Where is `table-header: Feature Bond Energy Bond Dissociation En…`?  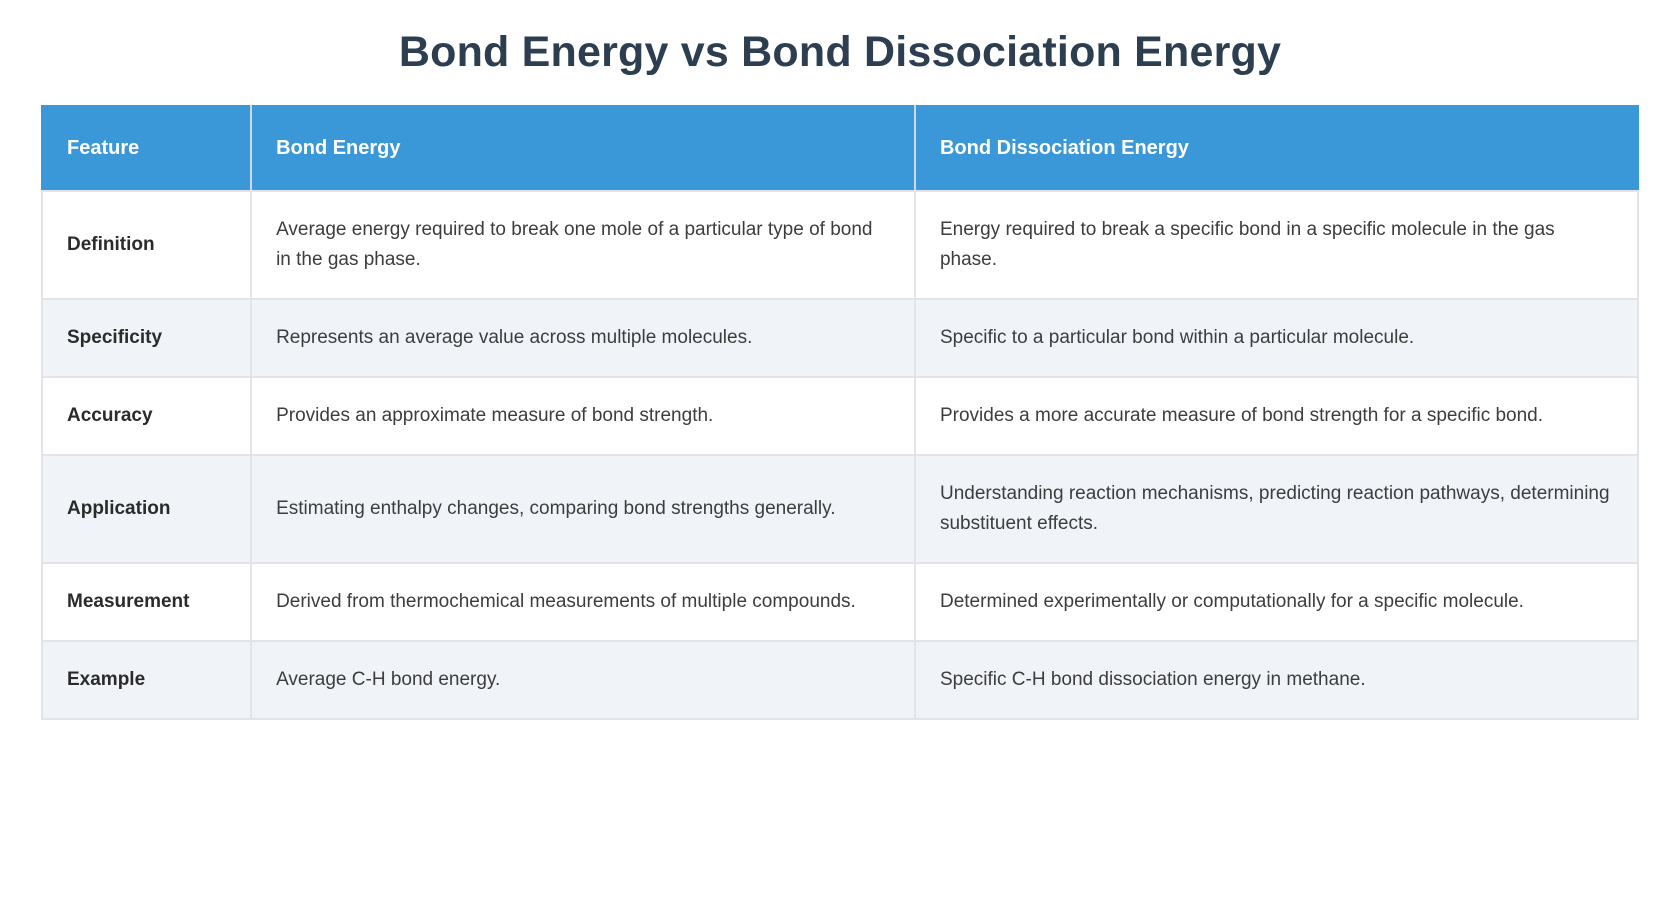
table-header: Feature Bond Energy Bond Dissociation En… is located at coordinates (840, 148).